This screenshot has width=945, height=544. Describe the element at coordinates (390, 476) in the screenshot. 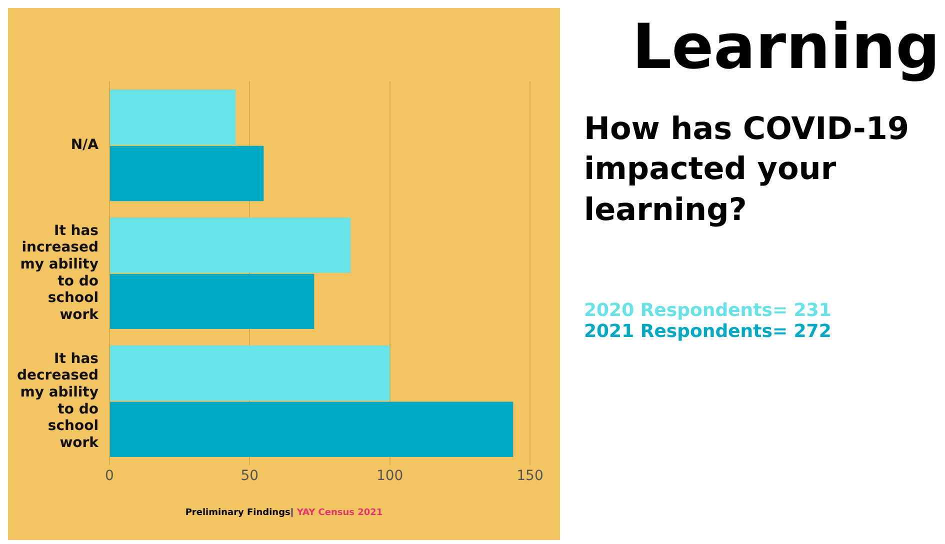

I see `x-tick-label: 100` at that location.